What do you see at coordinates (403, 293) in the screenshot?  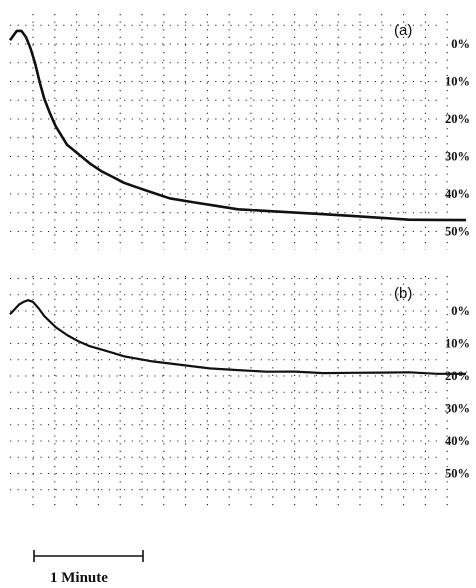 I see `panel-b-label: (b)` at bounding box center [403, 293].